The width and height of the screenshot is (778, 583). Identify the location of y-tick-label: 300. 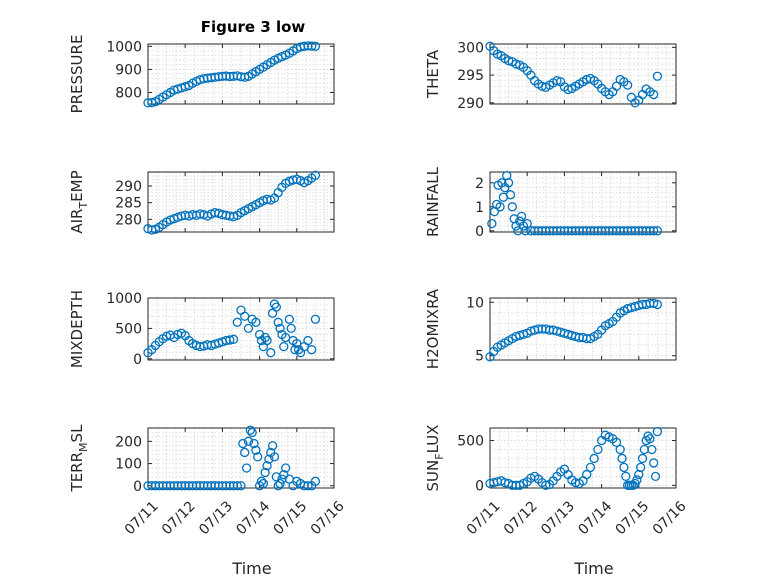
(470, 48).